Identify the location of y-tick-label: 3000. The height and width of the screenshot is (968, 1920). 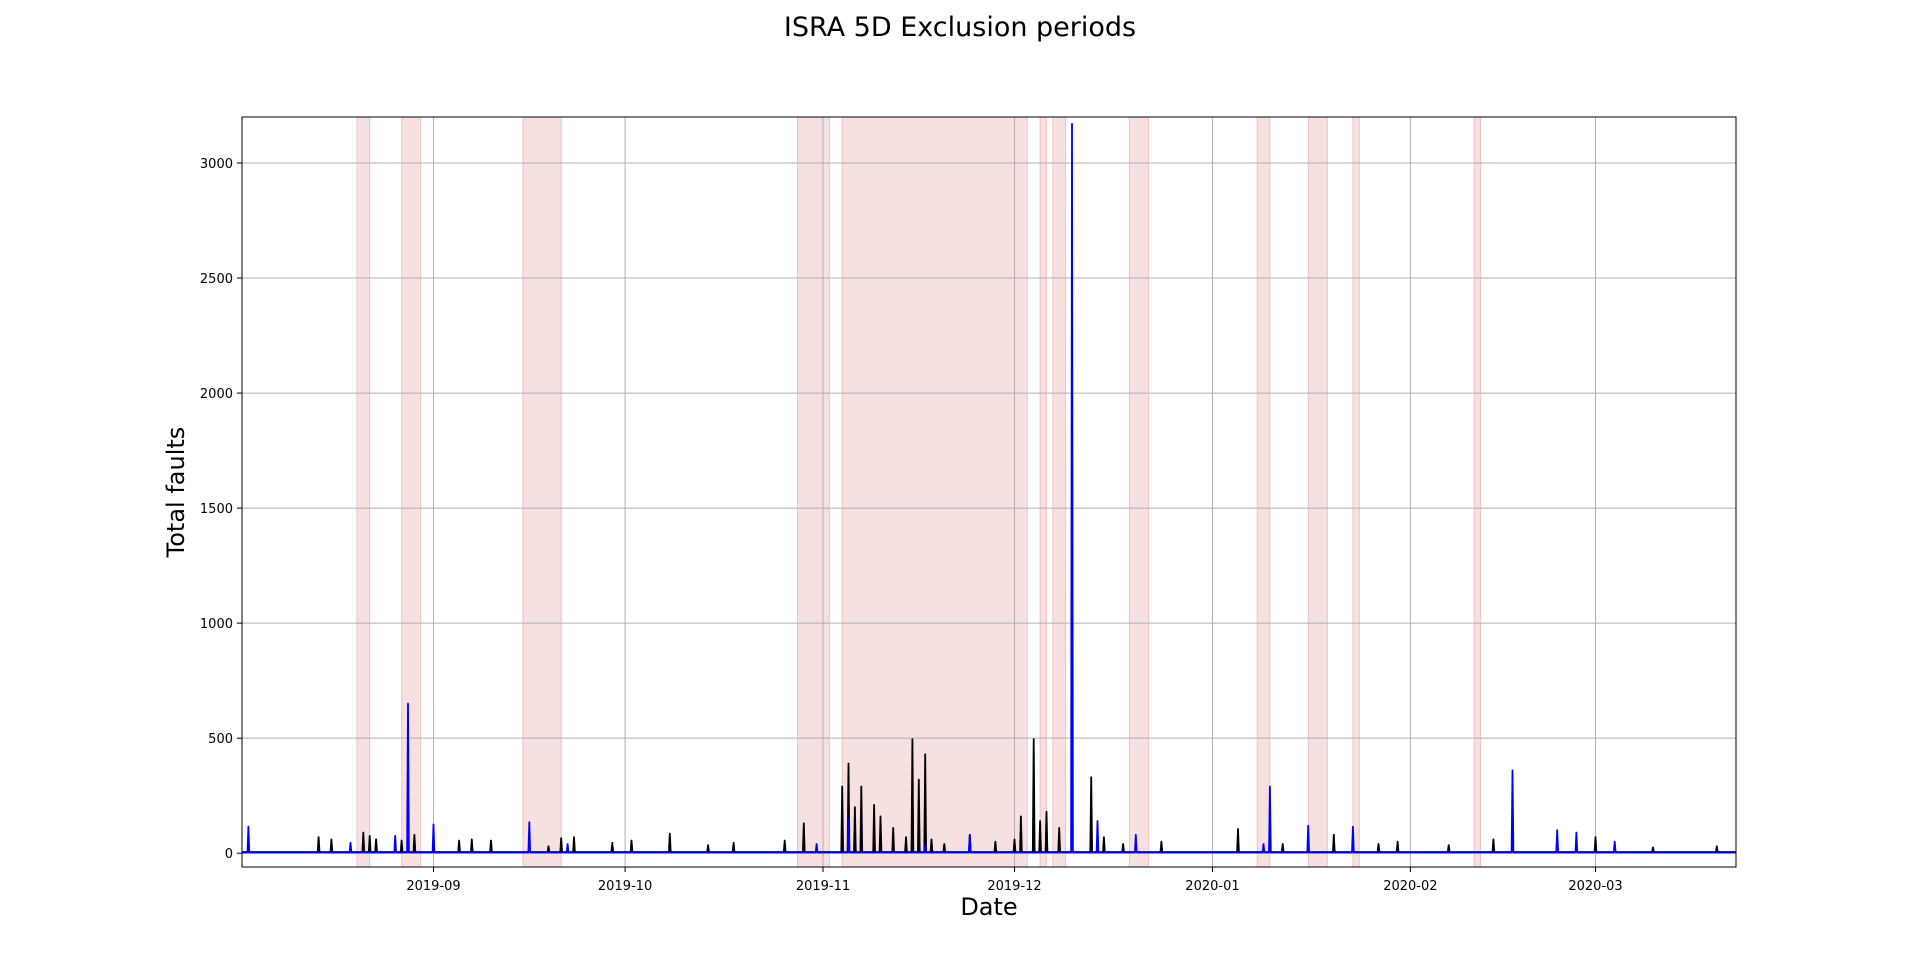
(216, 164).